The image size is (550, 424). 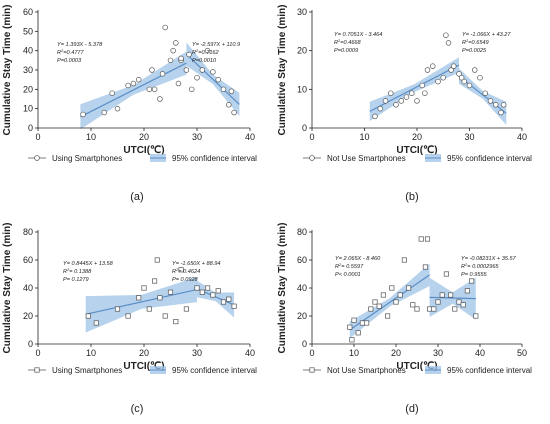 I want to click on fit-annotation: R2=0.6549, so click(x=475, y=42).